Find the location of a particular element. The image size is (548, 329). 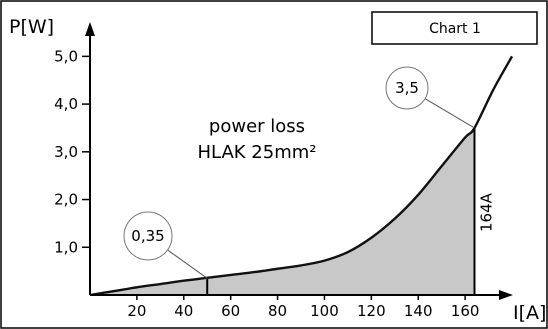

x-tick-label: 120 is located at coordinates (371, 311).